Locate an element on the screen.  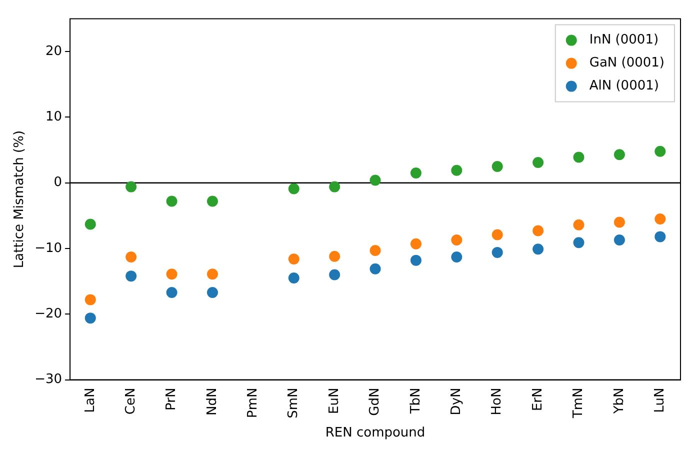
y-tick-label: −10 is located at coordinates (48, 248).